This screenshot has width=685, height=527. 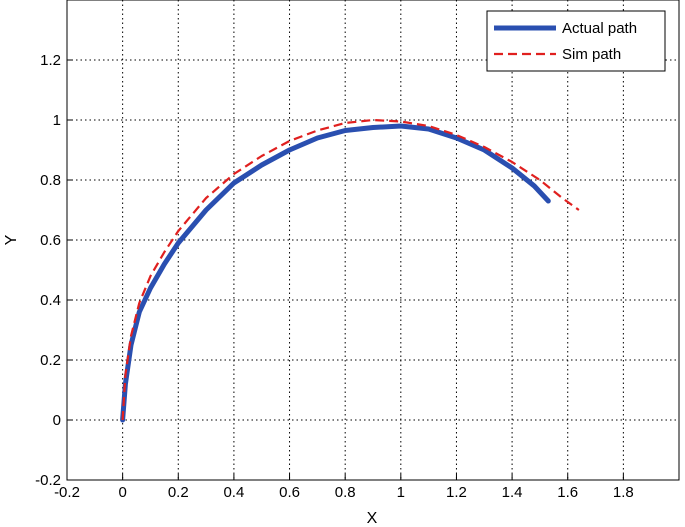 I want to click on x-tick-label: 1.6, so click(x=567, y=492).